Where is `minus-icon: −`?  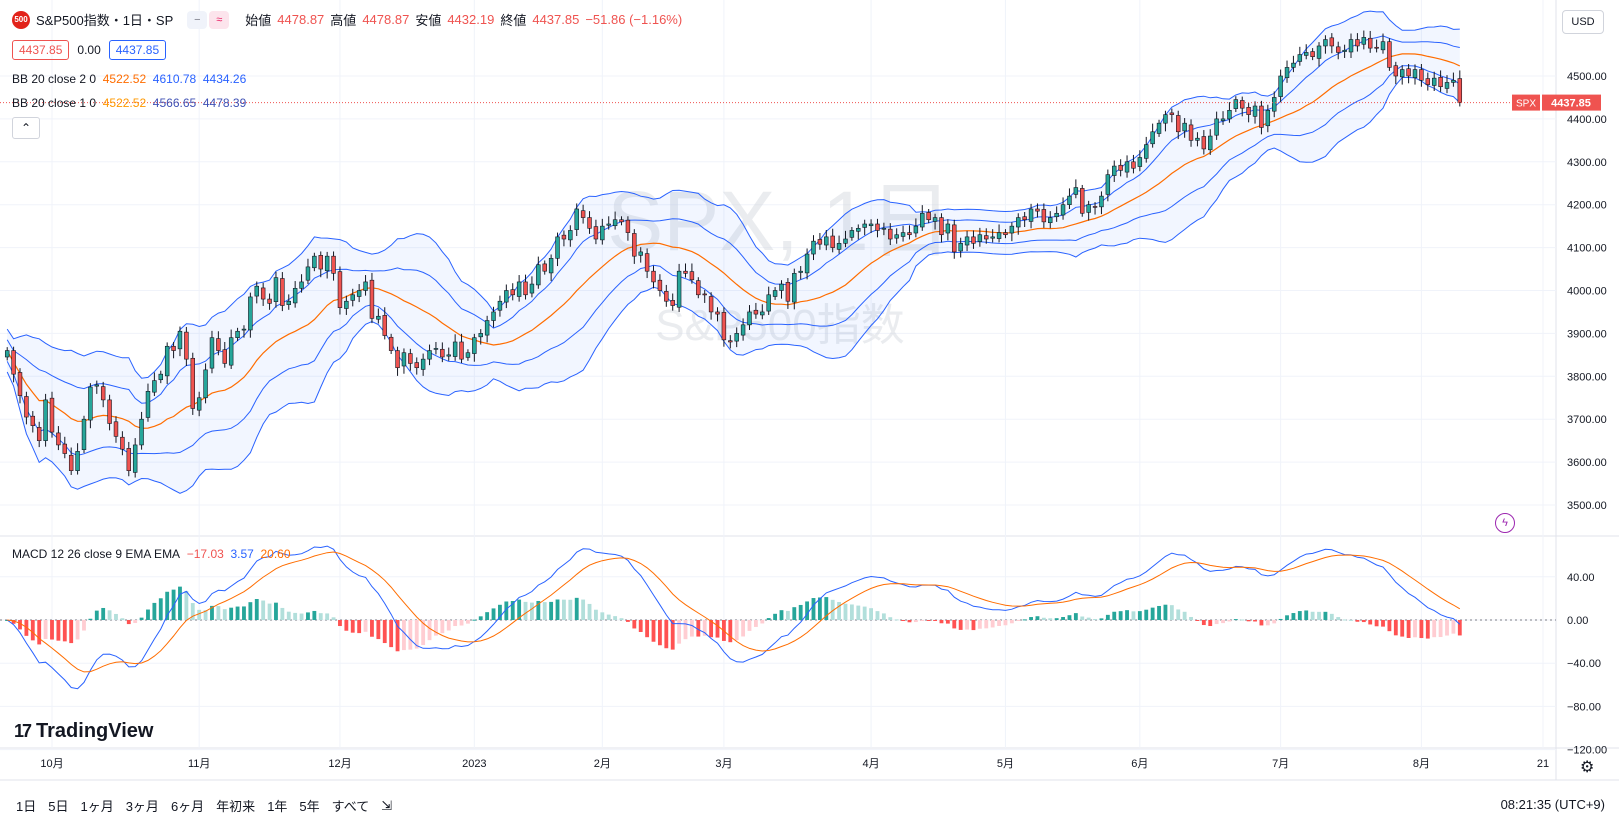 minus-icon: − is located at coordinates (197, 19).